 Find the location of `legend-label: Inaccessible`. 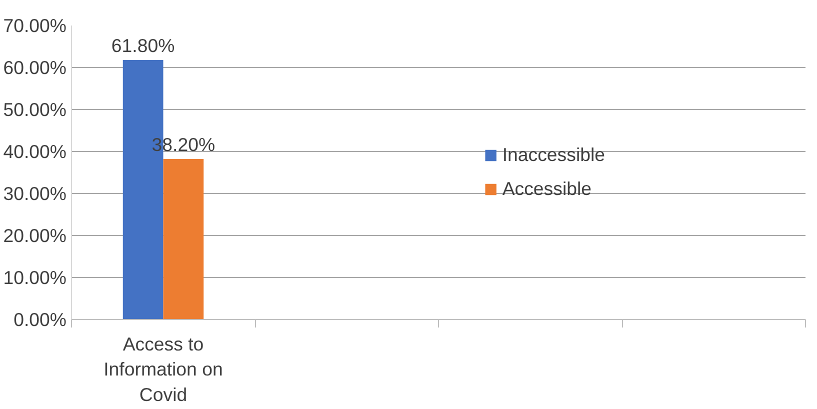

legend-label: Inaccessible is located at coordinates (553, 155).